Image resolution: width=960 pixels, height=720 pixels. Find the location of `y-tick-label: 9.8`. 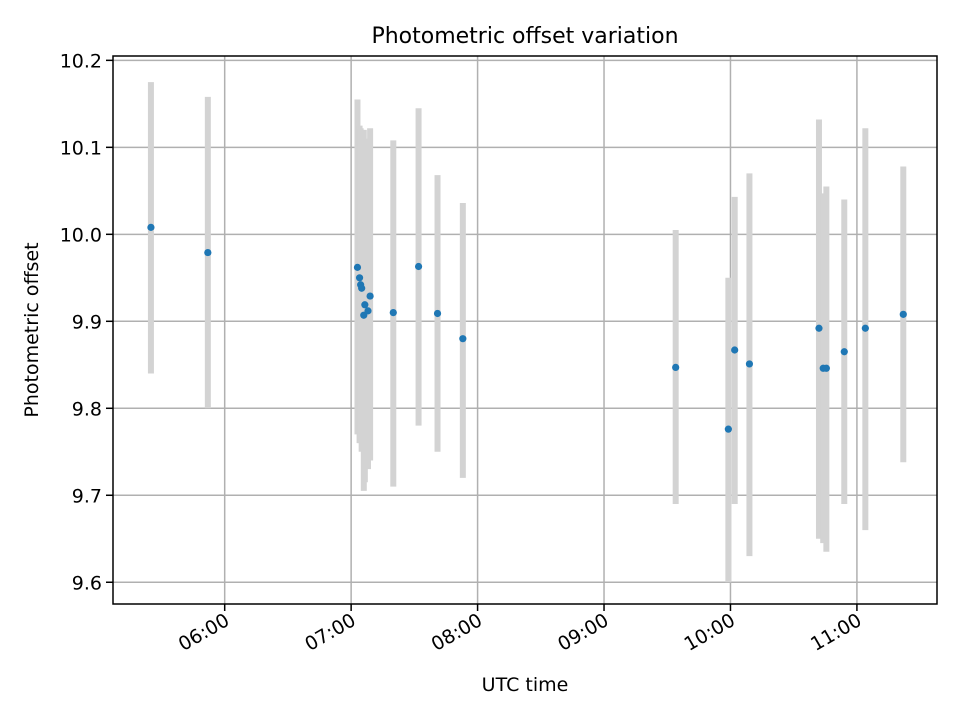

y-tick-label: 9.8 is located at coordinates (87, 409).